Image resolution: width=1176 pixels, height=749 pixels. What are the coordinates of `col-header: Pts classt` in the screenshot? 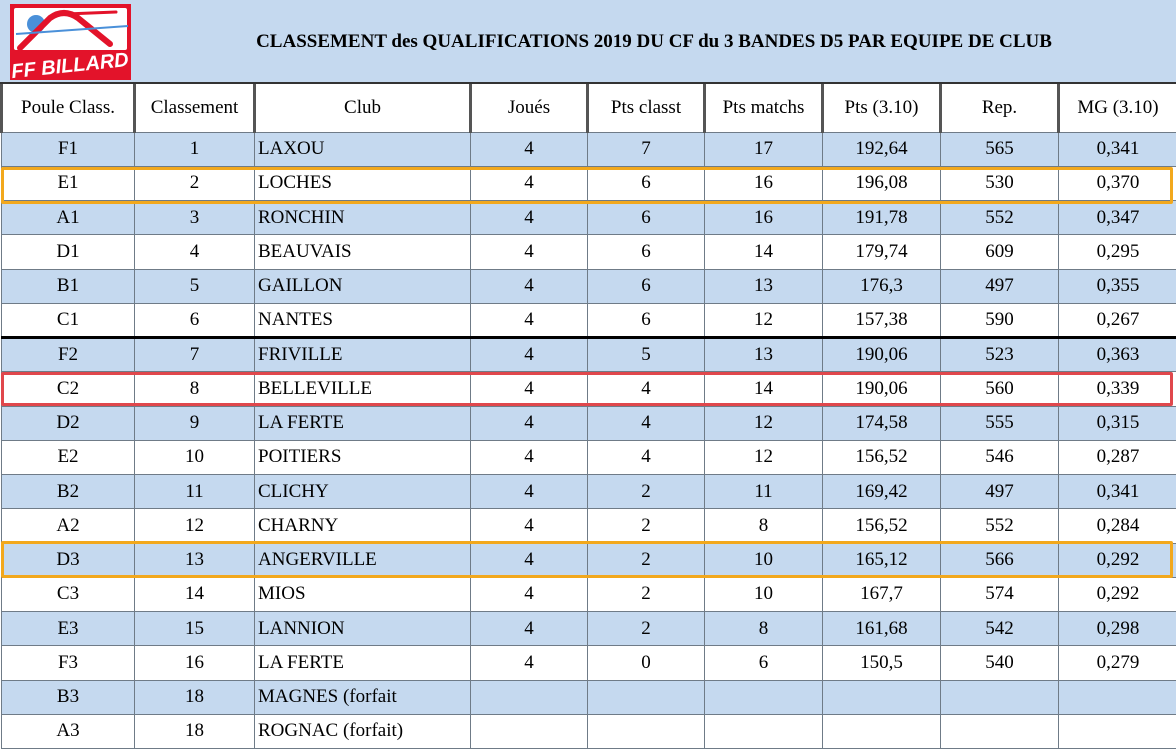 It's located at (646, 108).